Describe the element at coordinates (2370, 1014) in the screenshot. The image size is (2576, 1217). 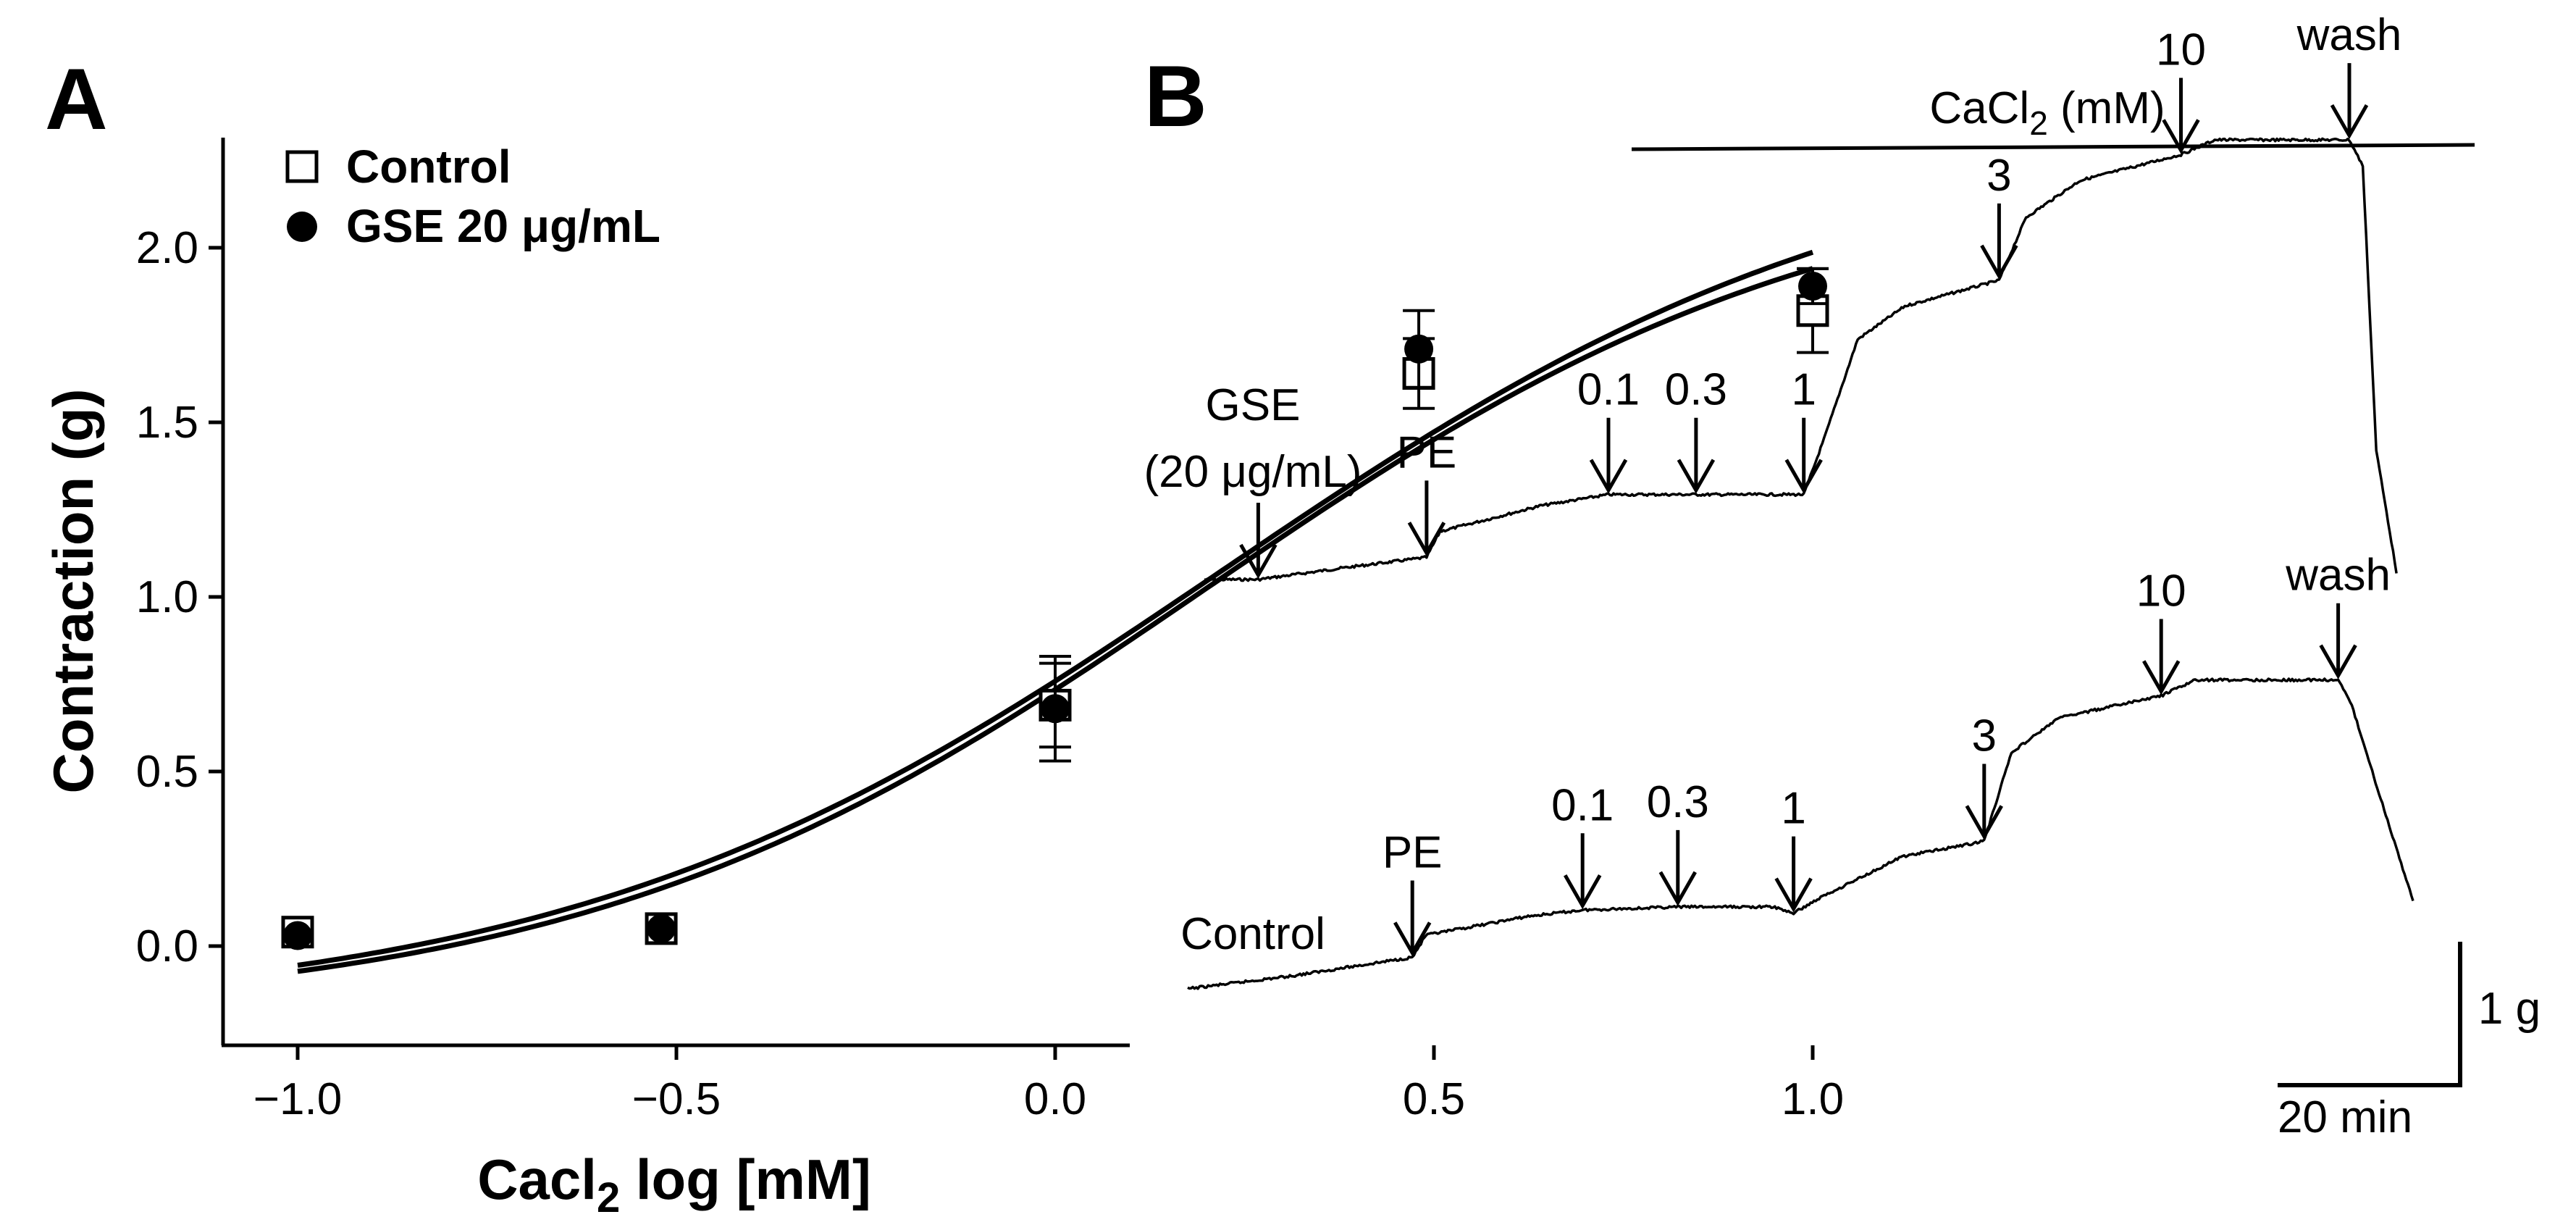
I see `scale-bar` at that location.